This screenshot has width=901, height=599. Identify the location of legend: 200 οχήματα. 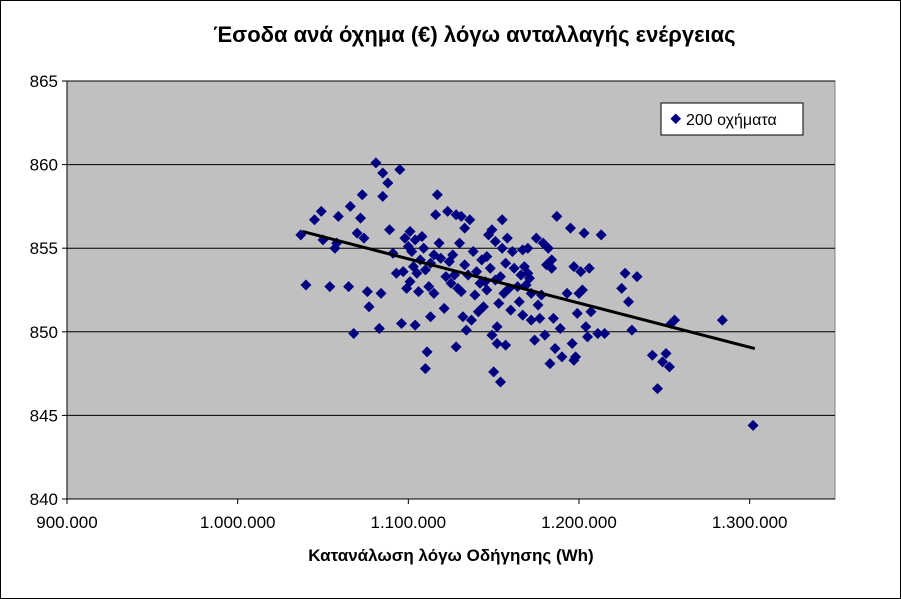
(732, 119).